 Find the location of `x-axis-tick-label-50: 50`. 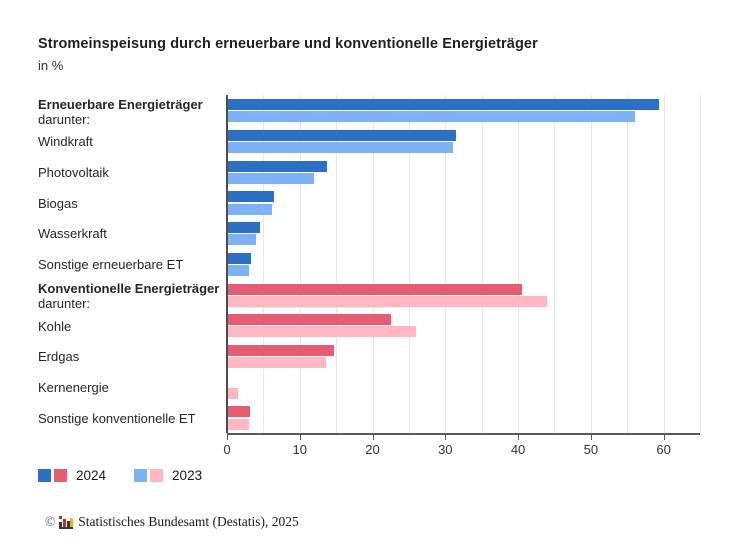

x-axis-tick-label-50: 50 is located at coordinates (591, 449).